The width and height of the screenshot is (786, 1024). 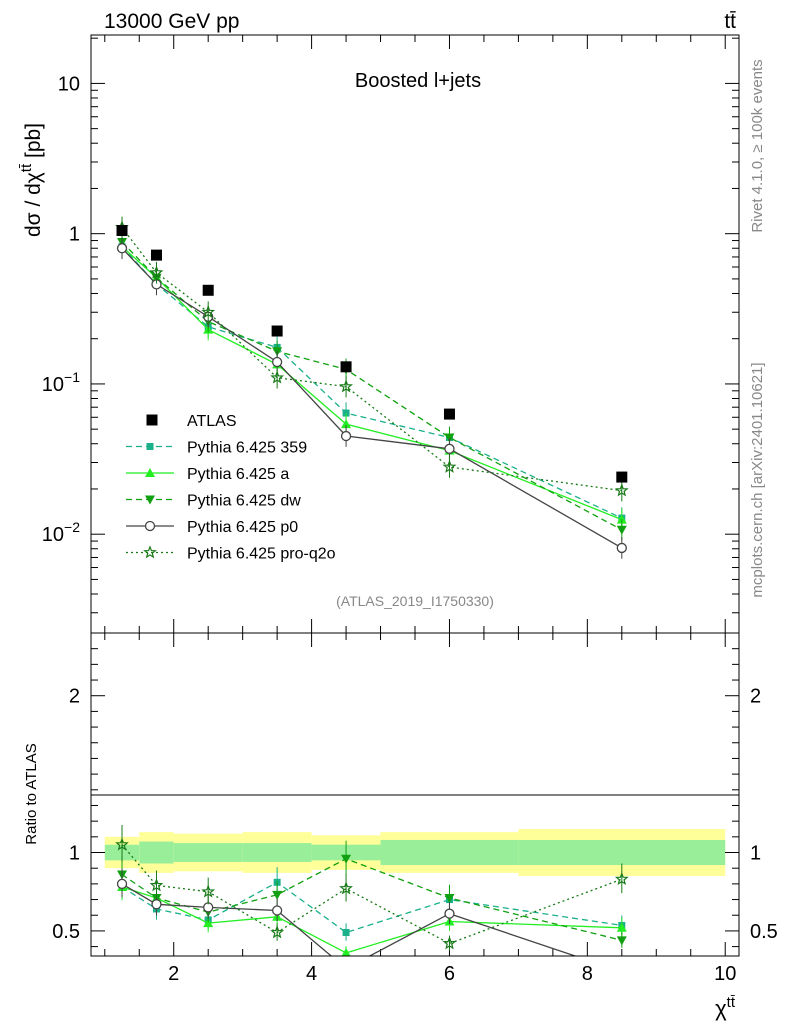 What do you see at coordinates (74, 697) in the screenshot?
I see `ratio-tick-label: 2` at bounding box center [74, 697].